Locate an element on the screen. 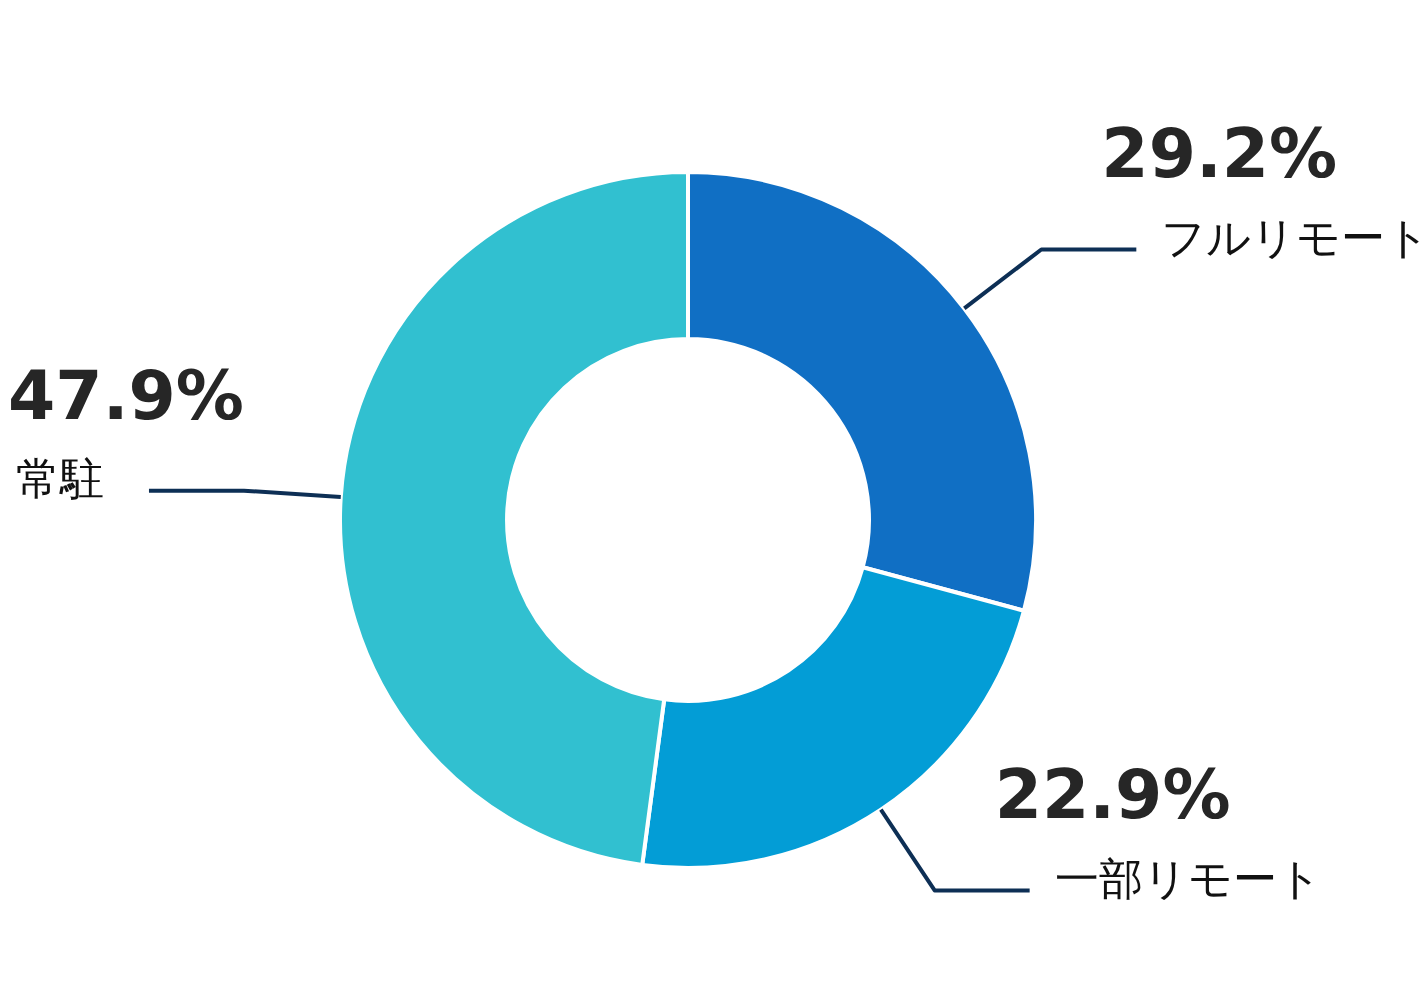 The height and width of the screenshot is (990, 1428). data-label: 47.9% is located at coordinates (126, 395).